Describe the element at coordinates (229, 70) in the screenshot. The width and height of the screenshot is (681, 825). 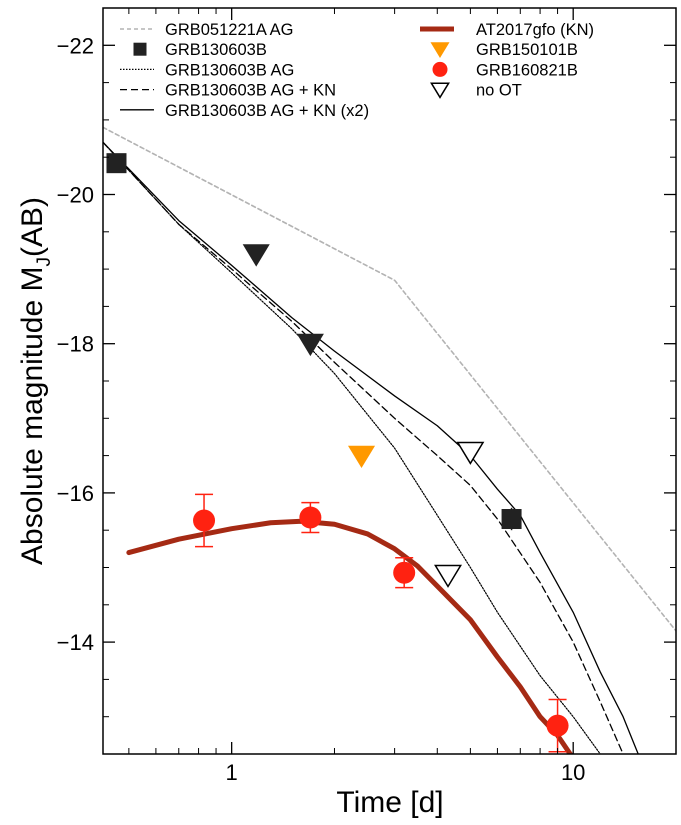
I see `legend-label: GRB130603B AG` at that location.